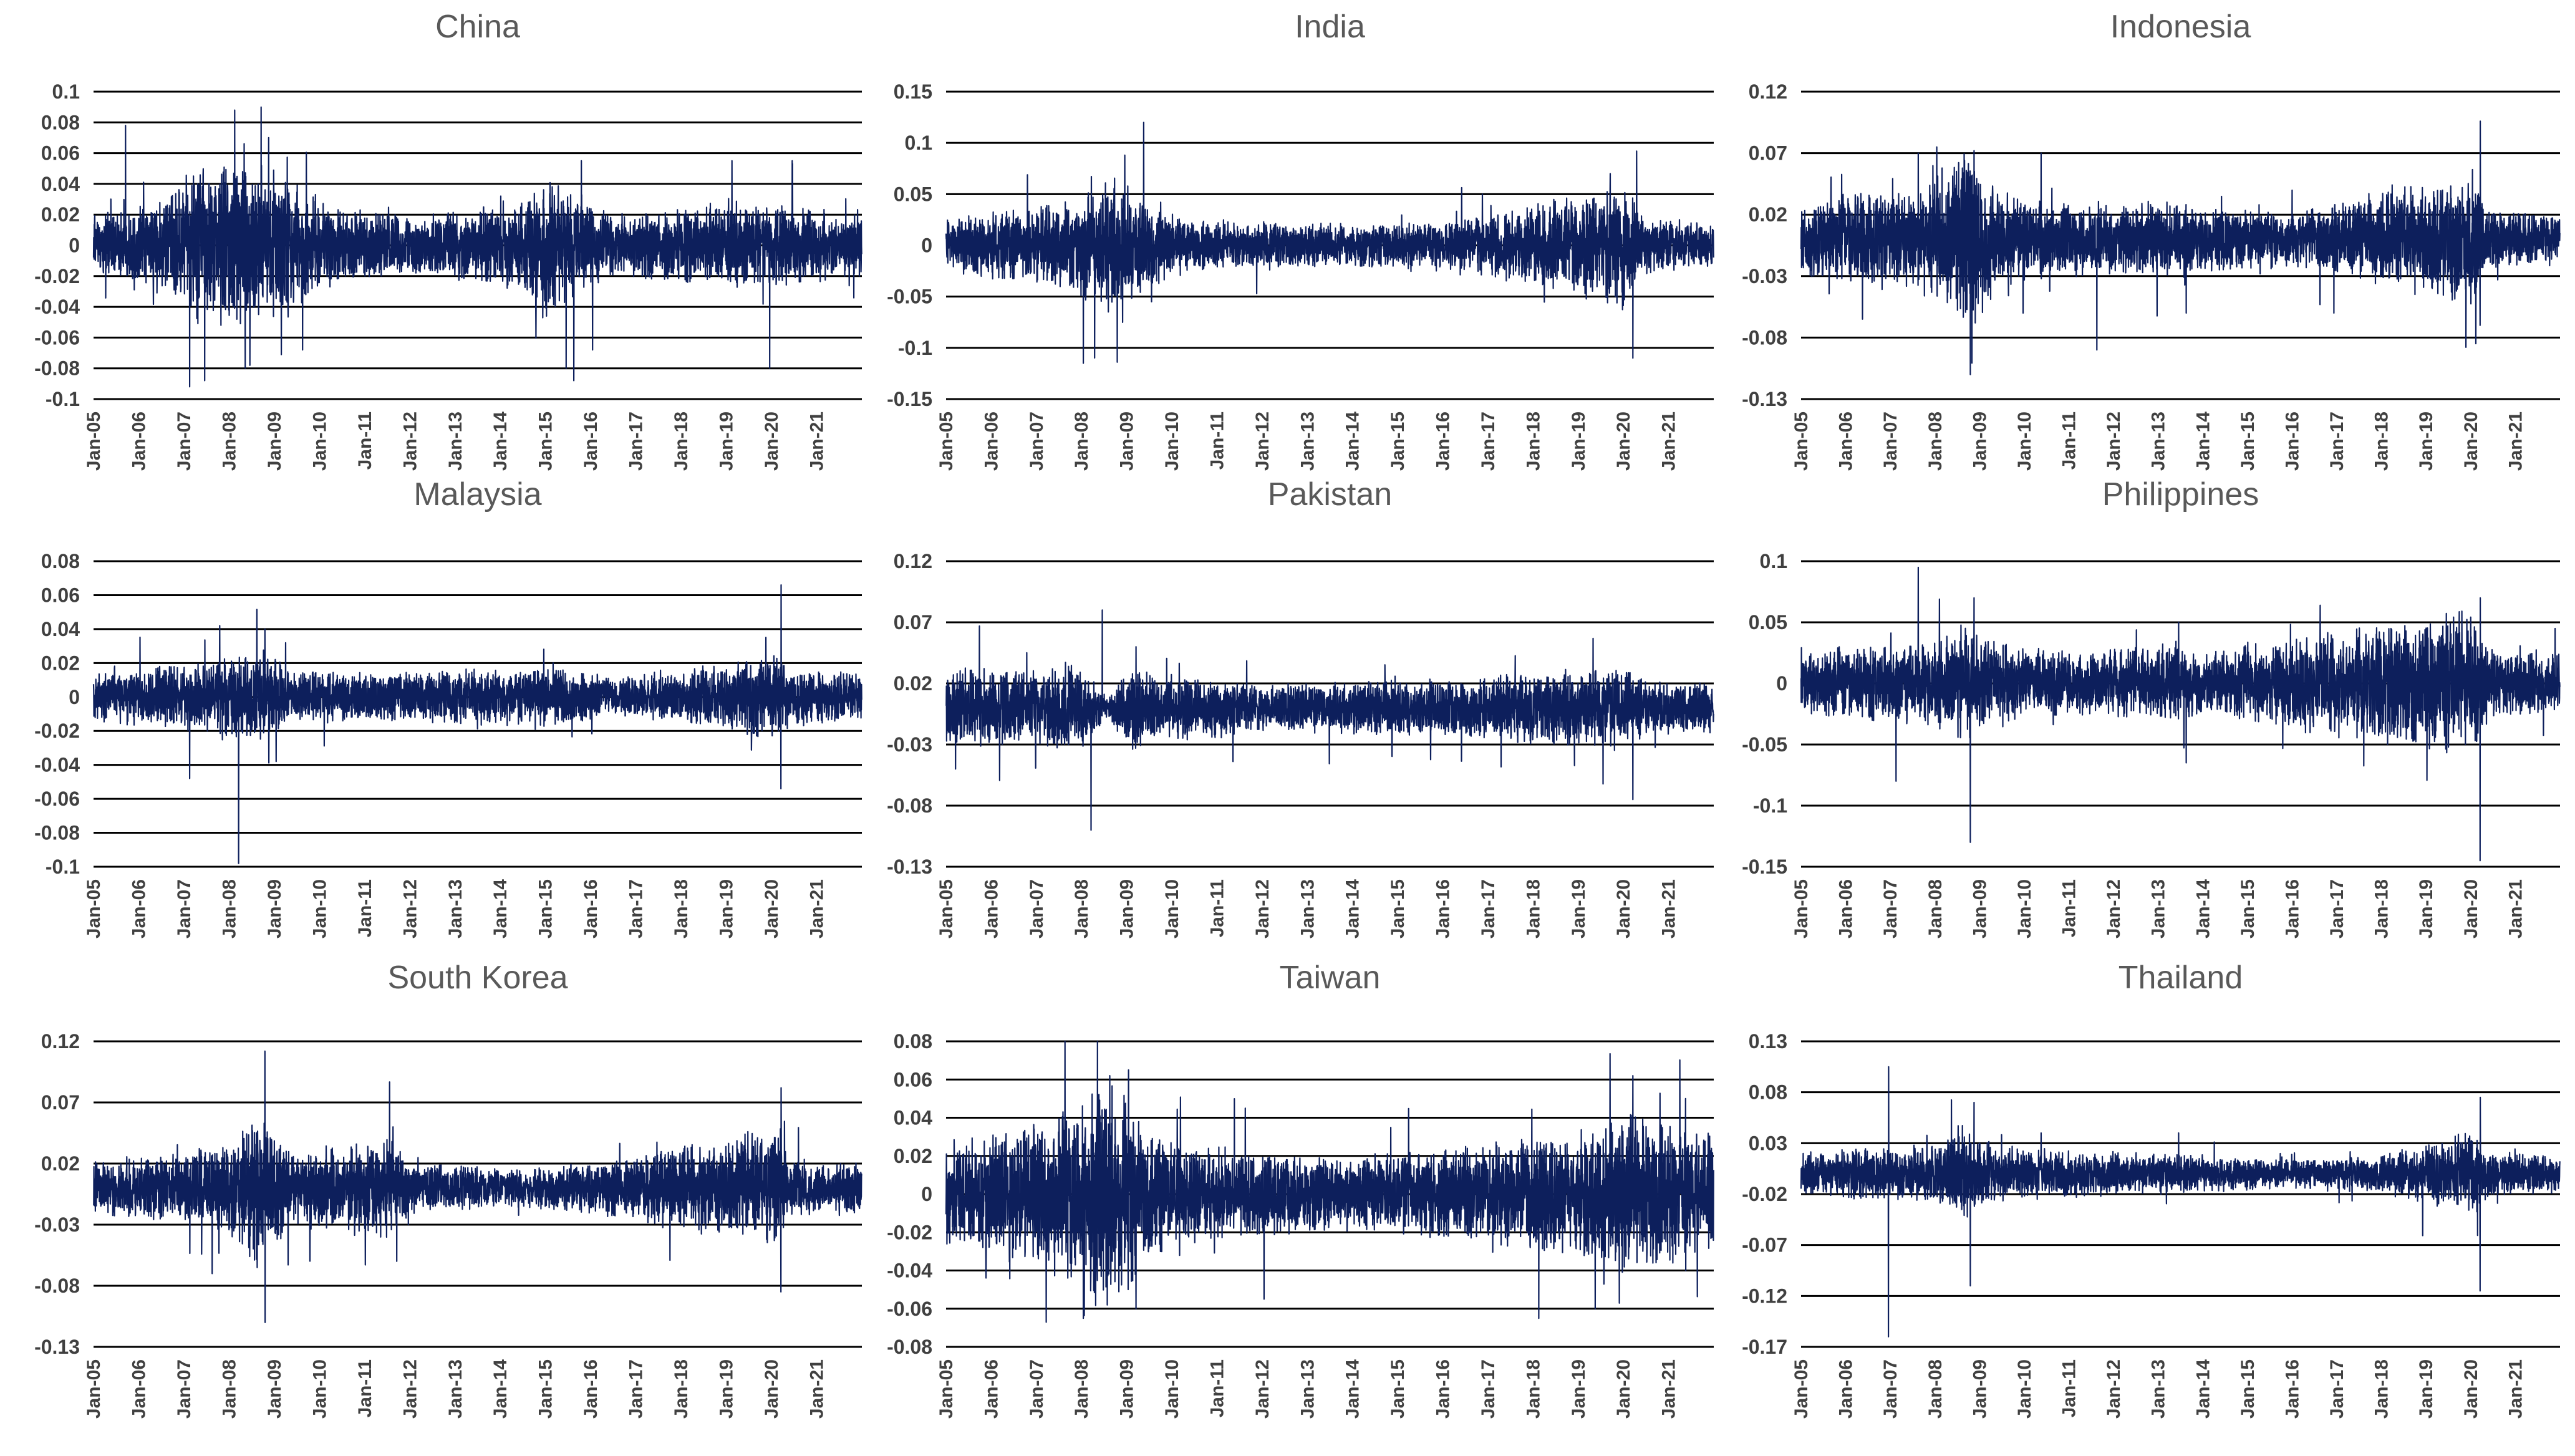  What do you see at coordinates (1764, 867) in the screenshot?
I see `y-tick-label: -0.15` at bounding box center [1764, 867].